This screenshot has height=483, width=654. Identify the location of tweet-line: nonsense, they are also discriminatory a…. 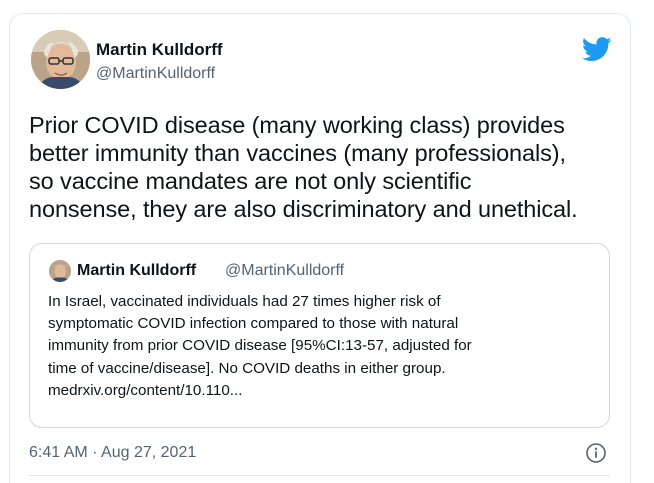
(303, 209).